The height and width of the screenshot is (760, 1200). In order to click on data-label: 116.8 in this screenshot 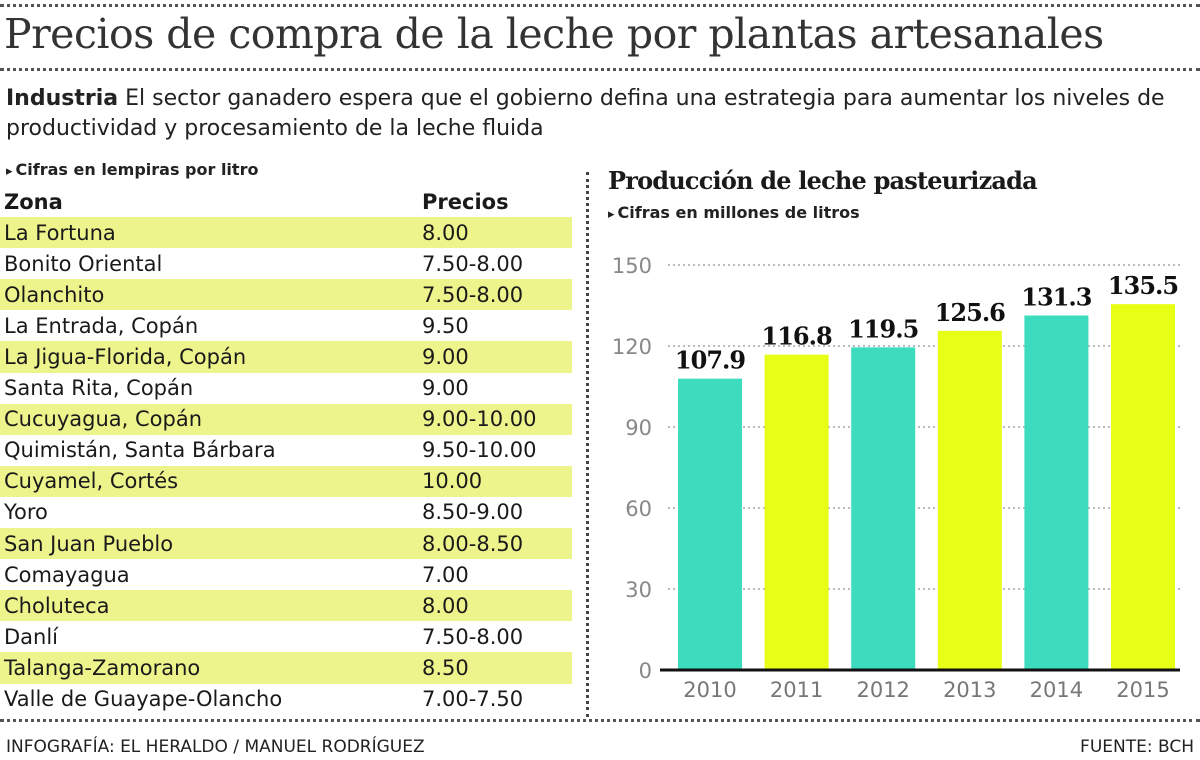, I will do `click(797, 336)`.